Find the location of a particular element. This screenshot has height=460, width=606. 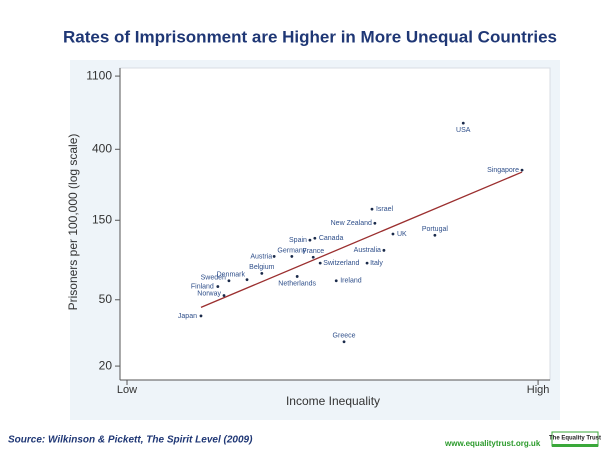

point-label: France is located at coordinates (313, 251).